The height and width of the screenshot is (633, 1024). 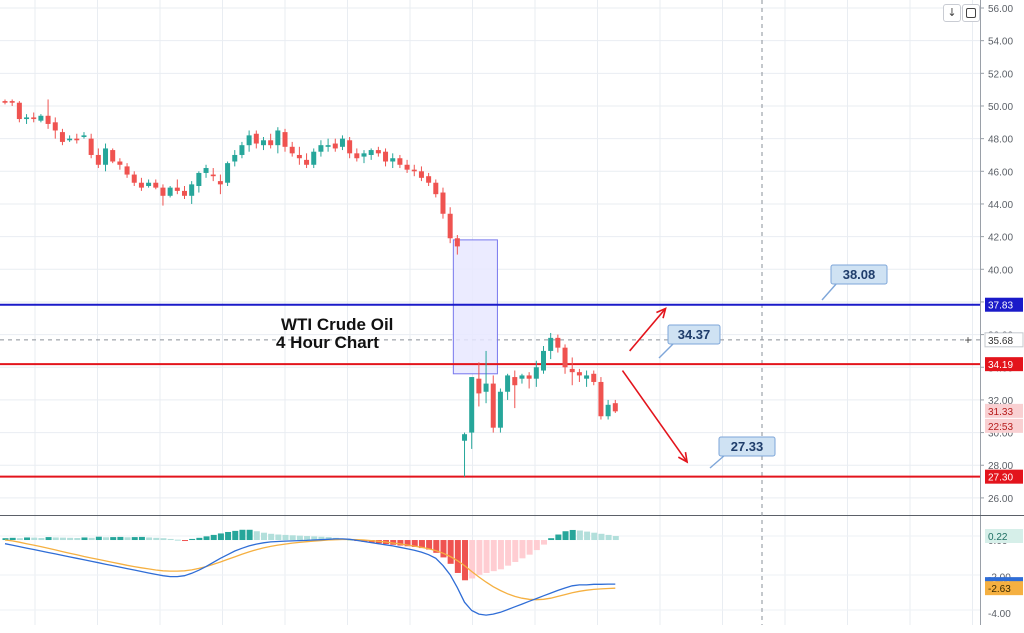 I want to click on current-price-tag-bg, so click(x=1004, y=410).